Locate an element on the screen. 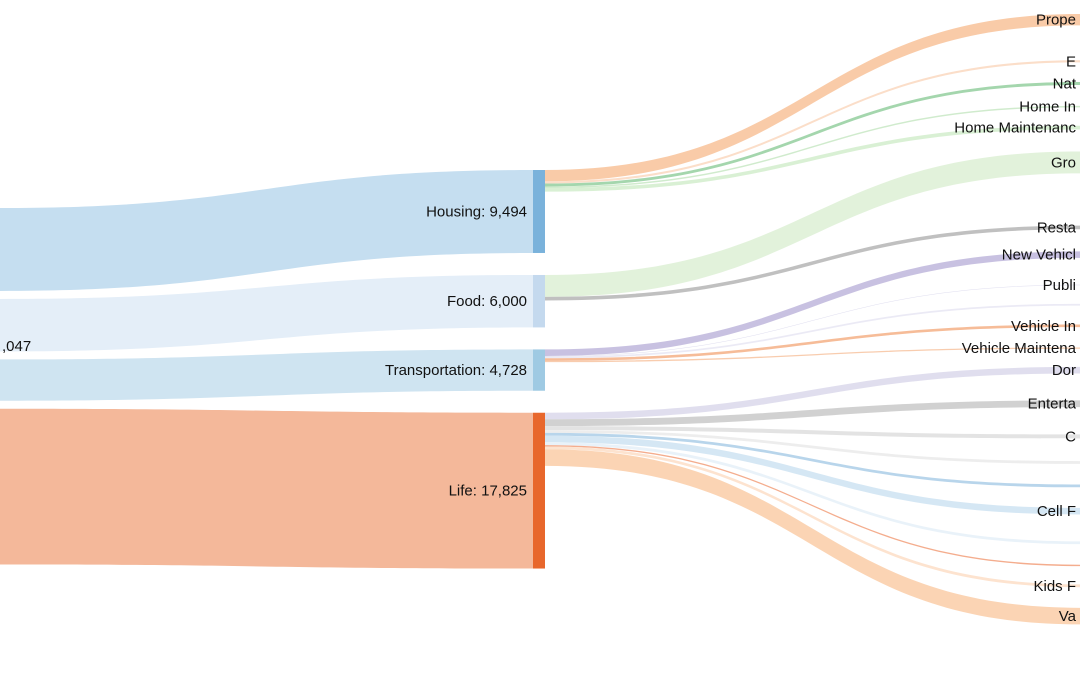  flow-source-to-transportation is located at coordinates (266, 375).